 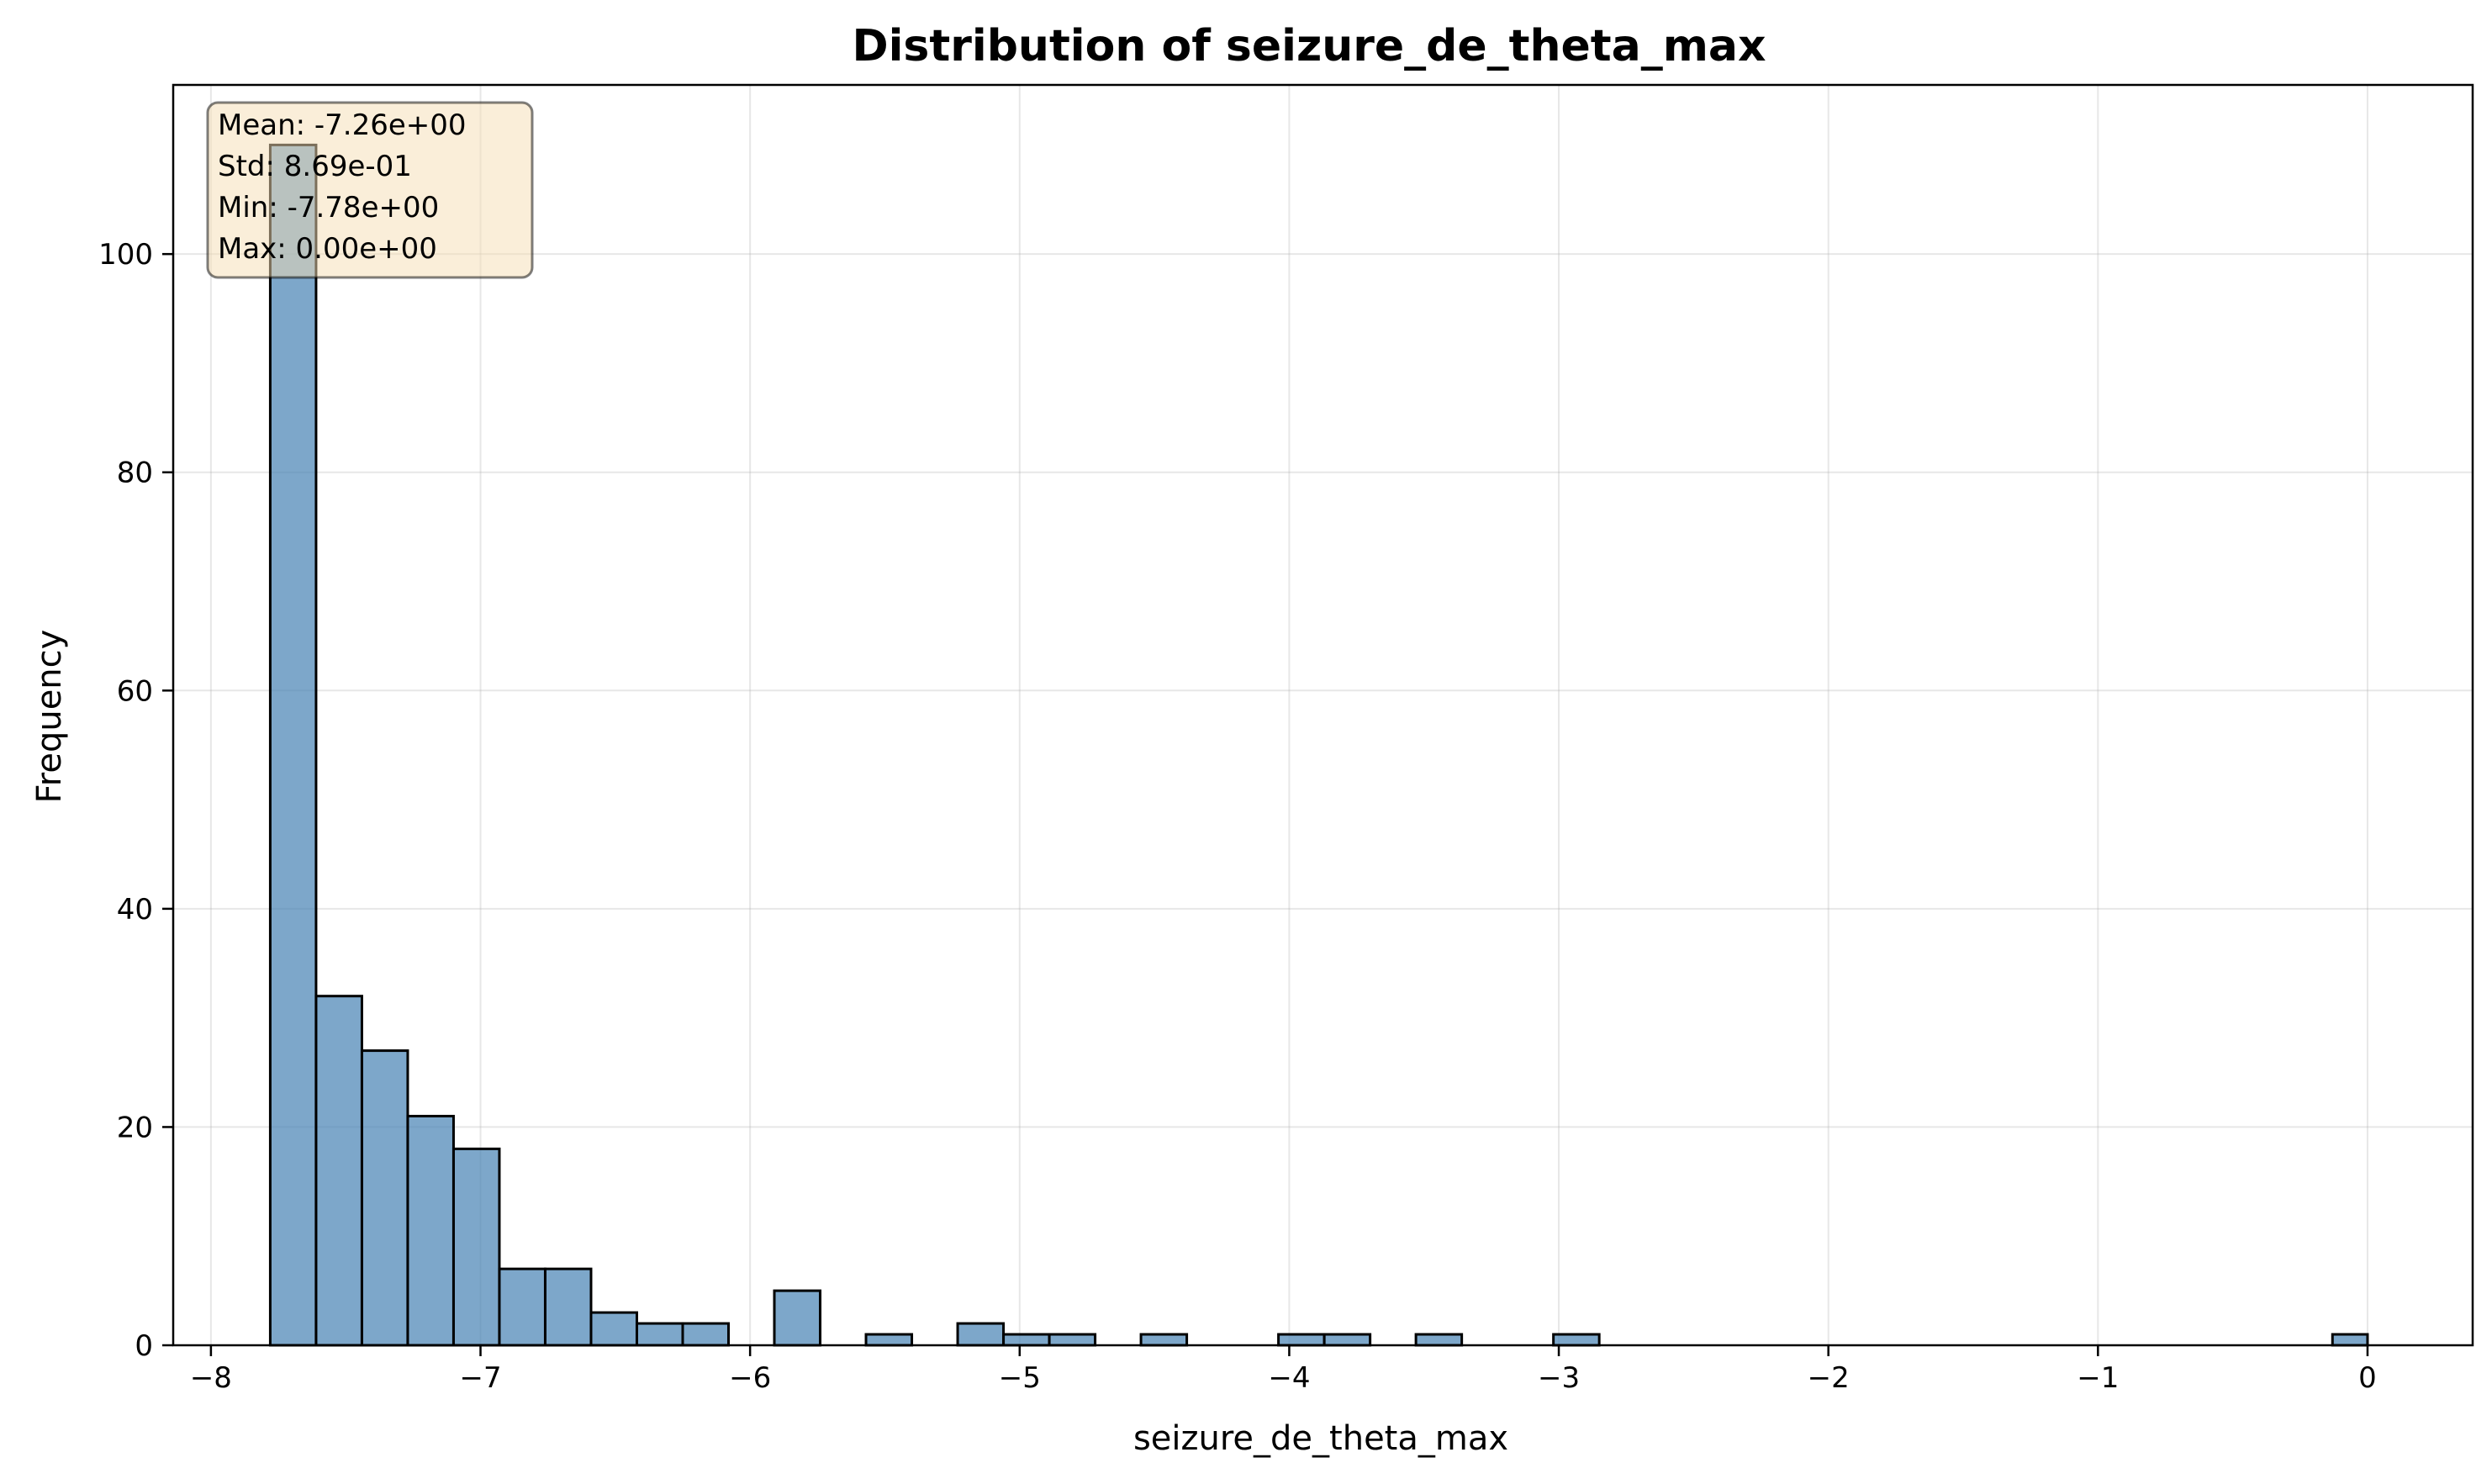 I want to click on stats-mean: Mean: -7.26e+00, so click(x=342, y=125).